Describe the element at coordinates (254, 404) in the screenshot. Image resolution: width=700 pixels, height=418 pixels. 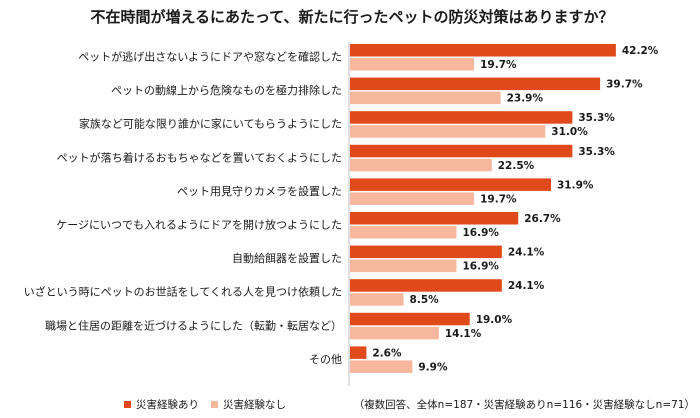
I see `legend-label-not-experienced: 災害経験なし` at that location.